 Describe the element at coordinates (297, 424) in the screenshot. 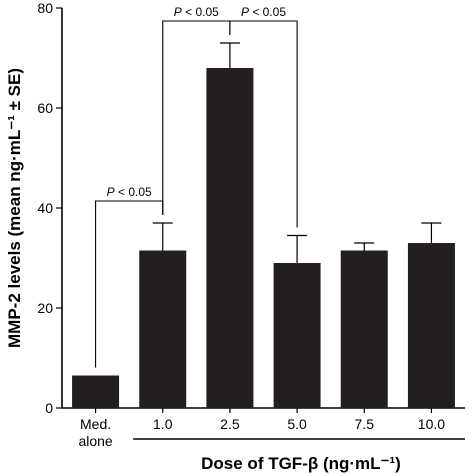

I see `x-tick-label: 5.0` at that location.